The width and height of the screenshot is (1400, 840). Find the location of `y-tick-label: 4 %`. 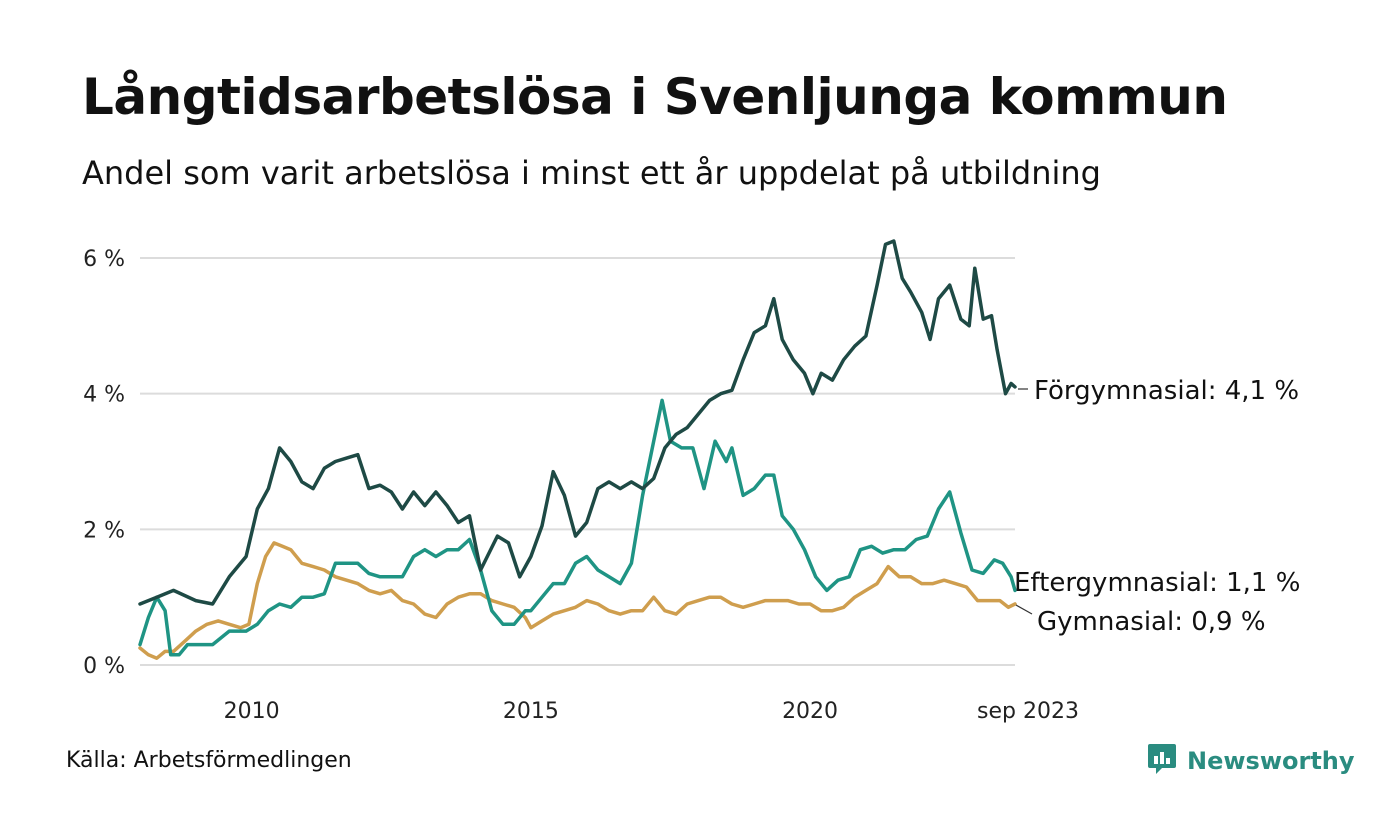

y-tick-label: 4 % is located at coordinates (104, 395).